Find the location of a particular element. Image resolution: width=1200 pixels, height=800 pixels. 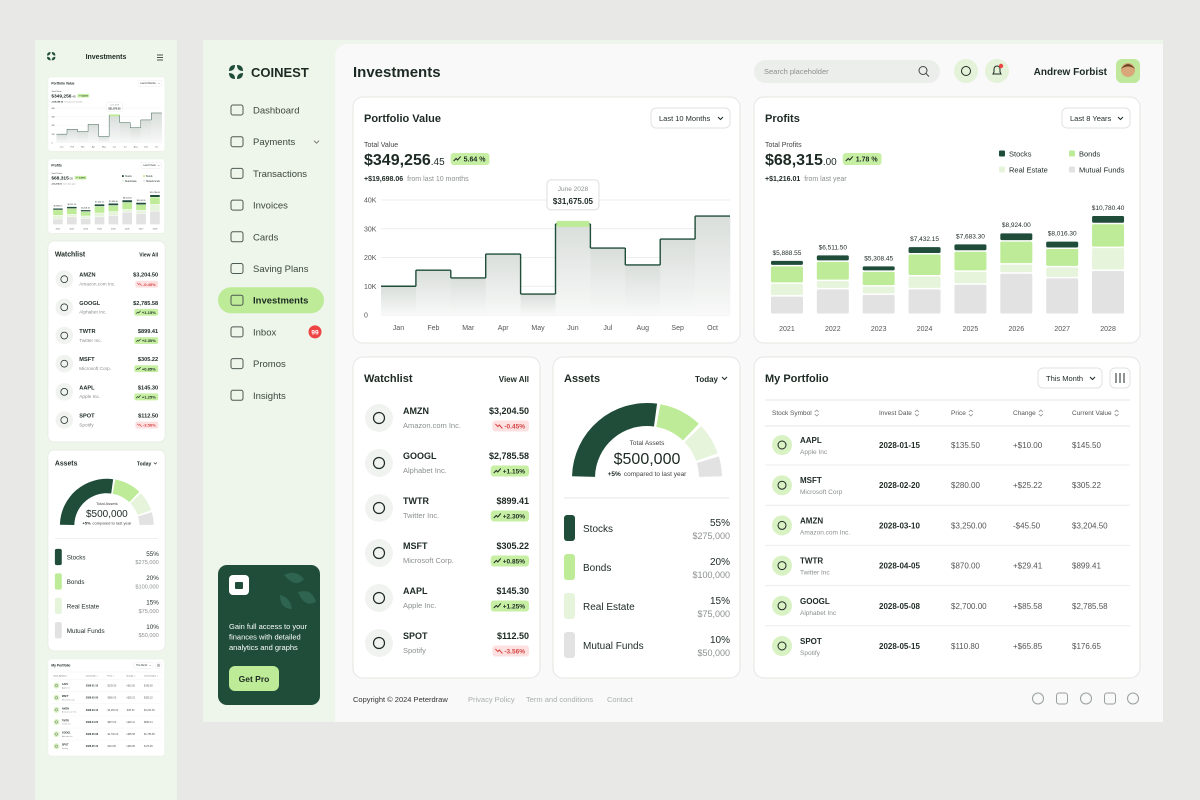

total-value: $68,315.00 is located at coordinates (801, 160).